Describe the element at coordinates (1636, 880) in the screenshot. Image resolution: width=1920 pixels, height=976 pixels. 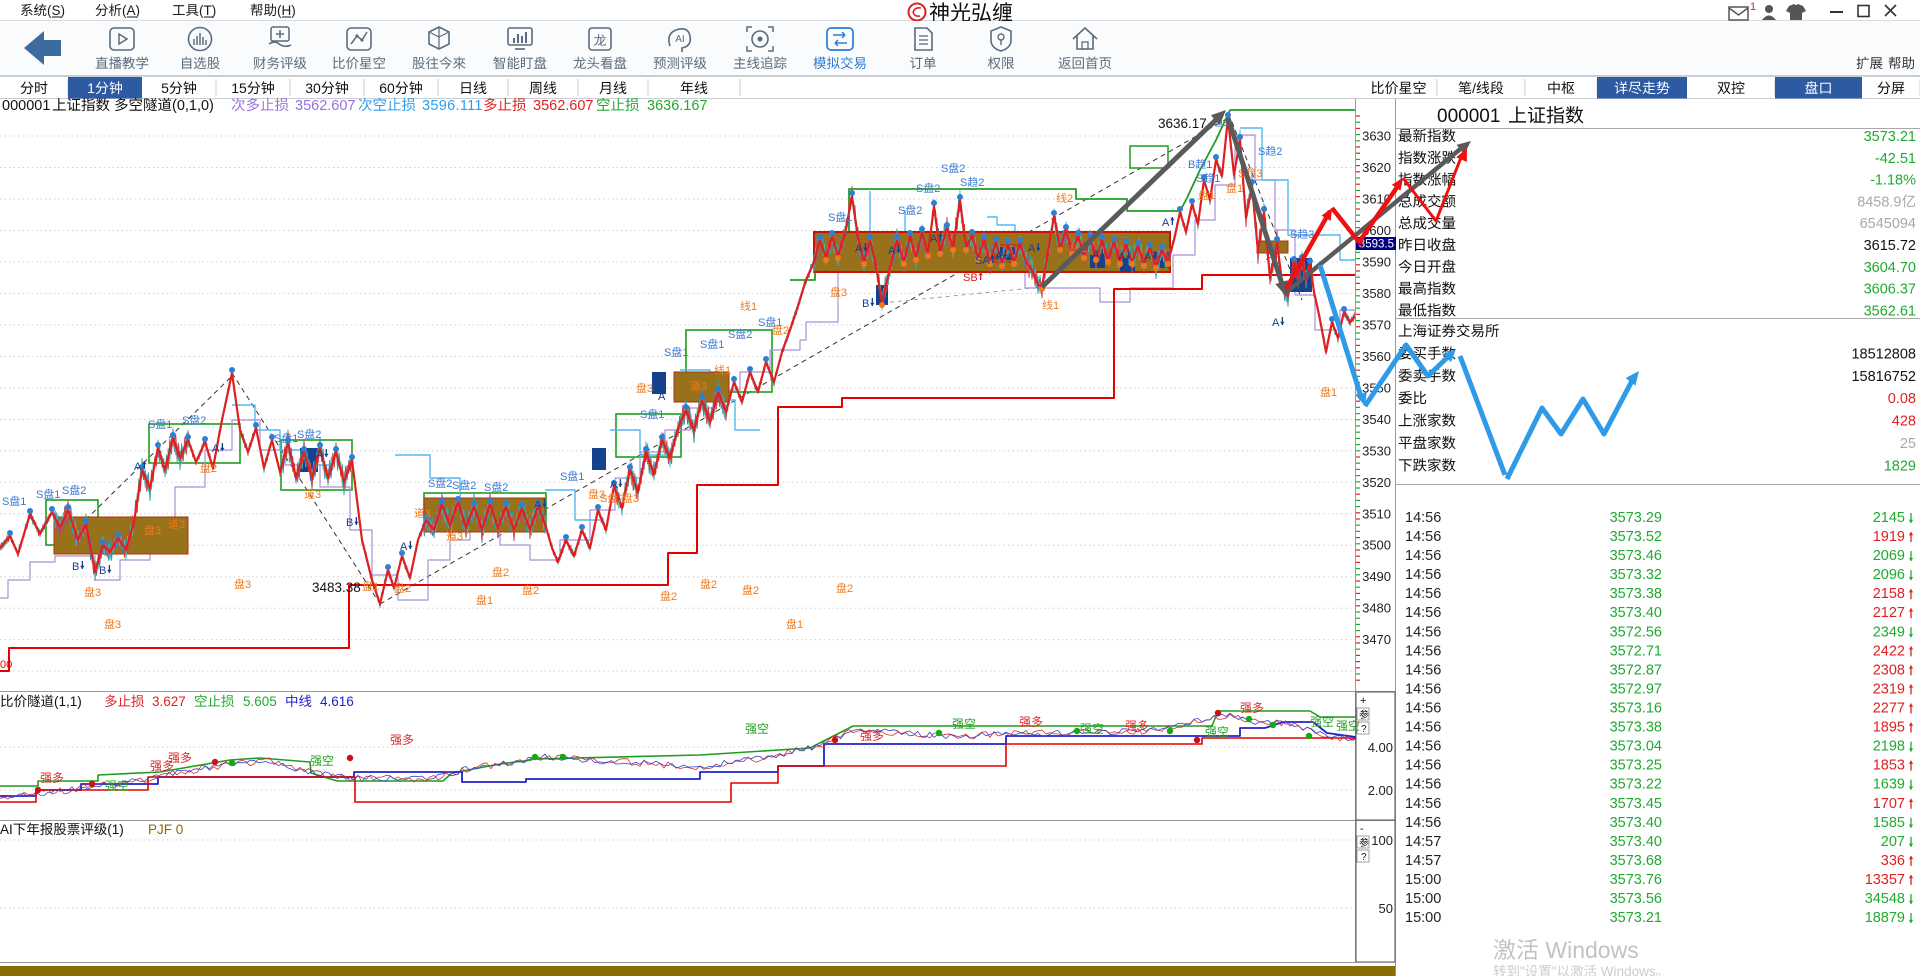
I see `svg-text: 3573.76` at that location.